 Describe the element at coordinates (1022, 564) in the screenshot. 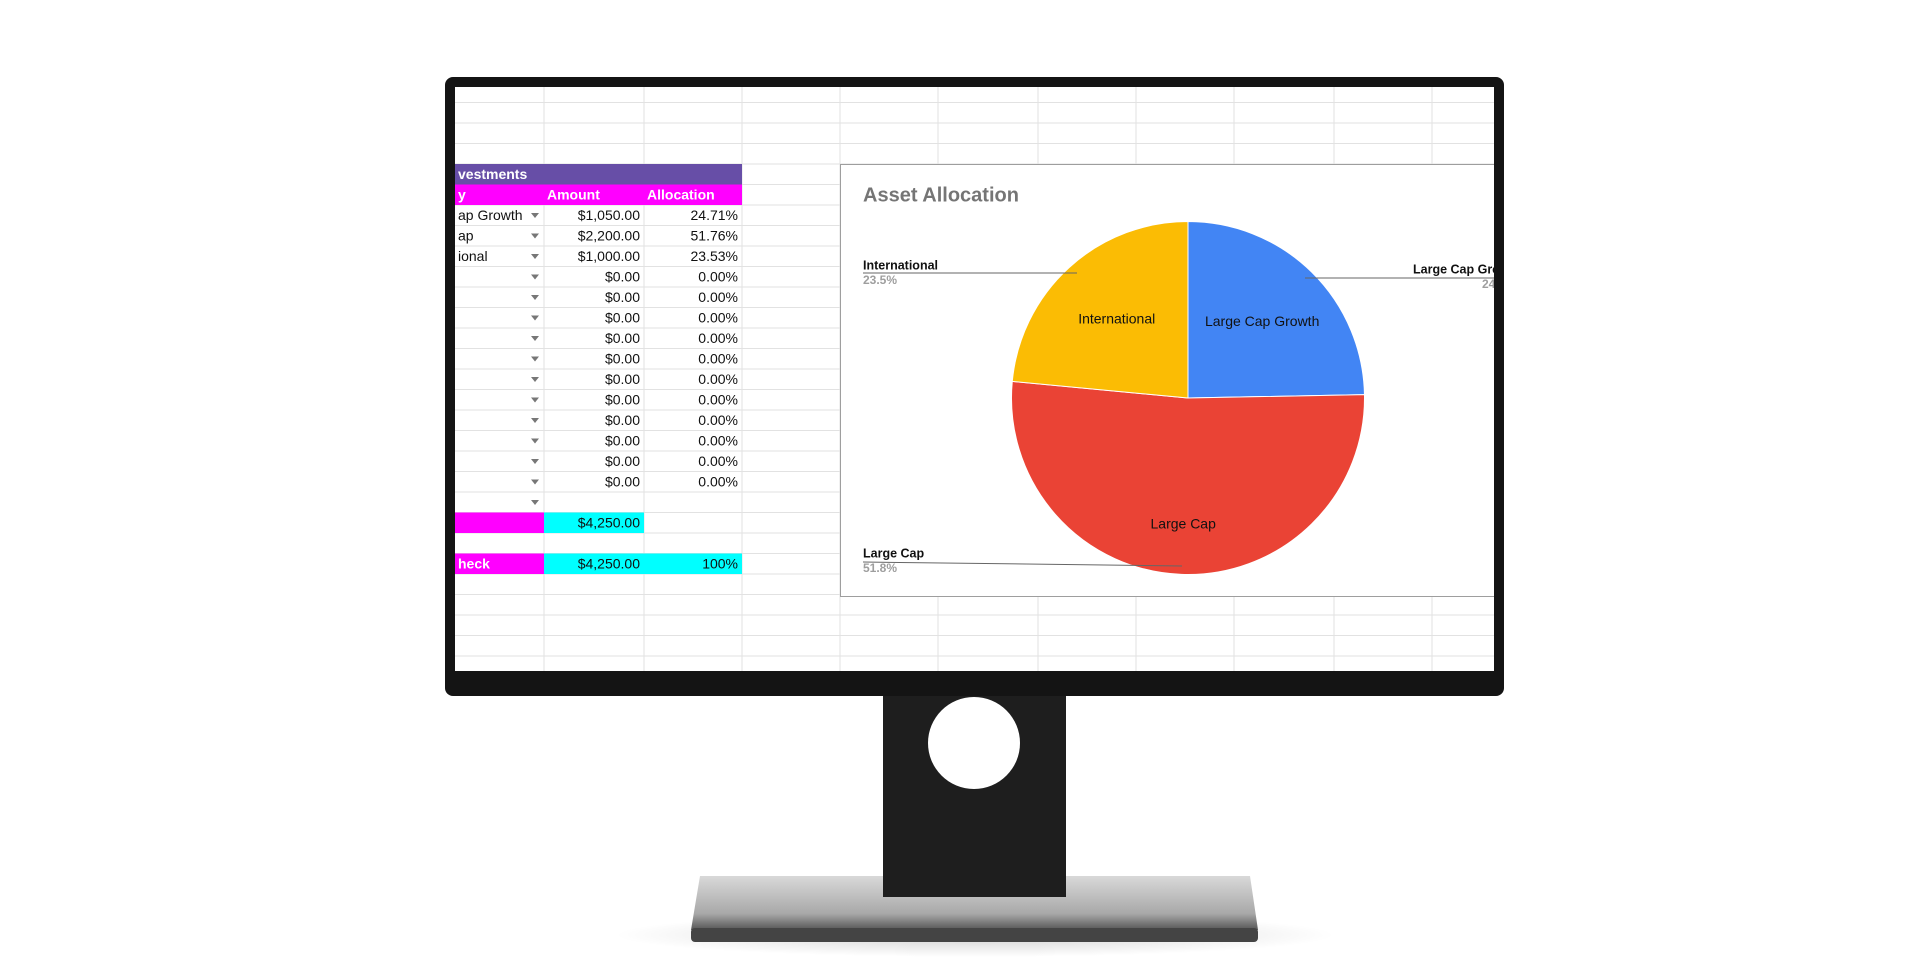

I see `leader-line` at that location.